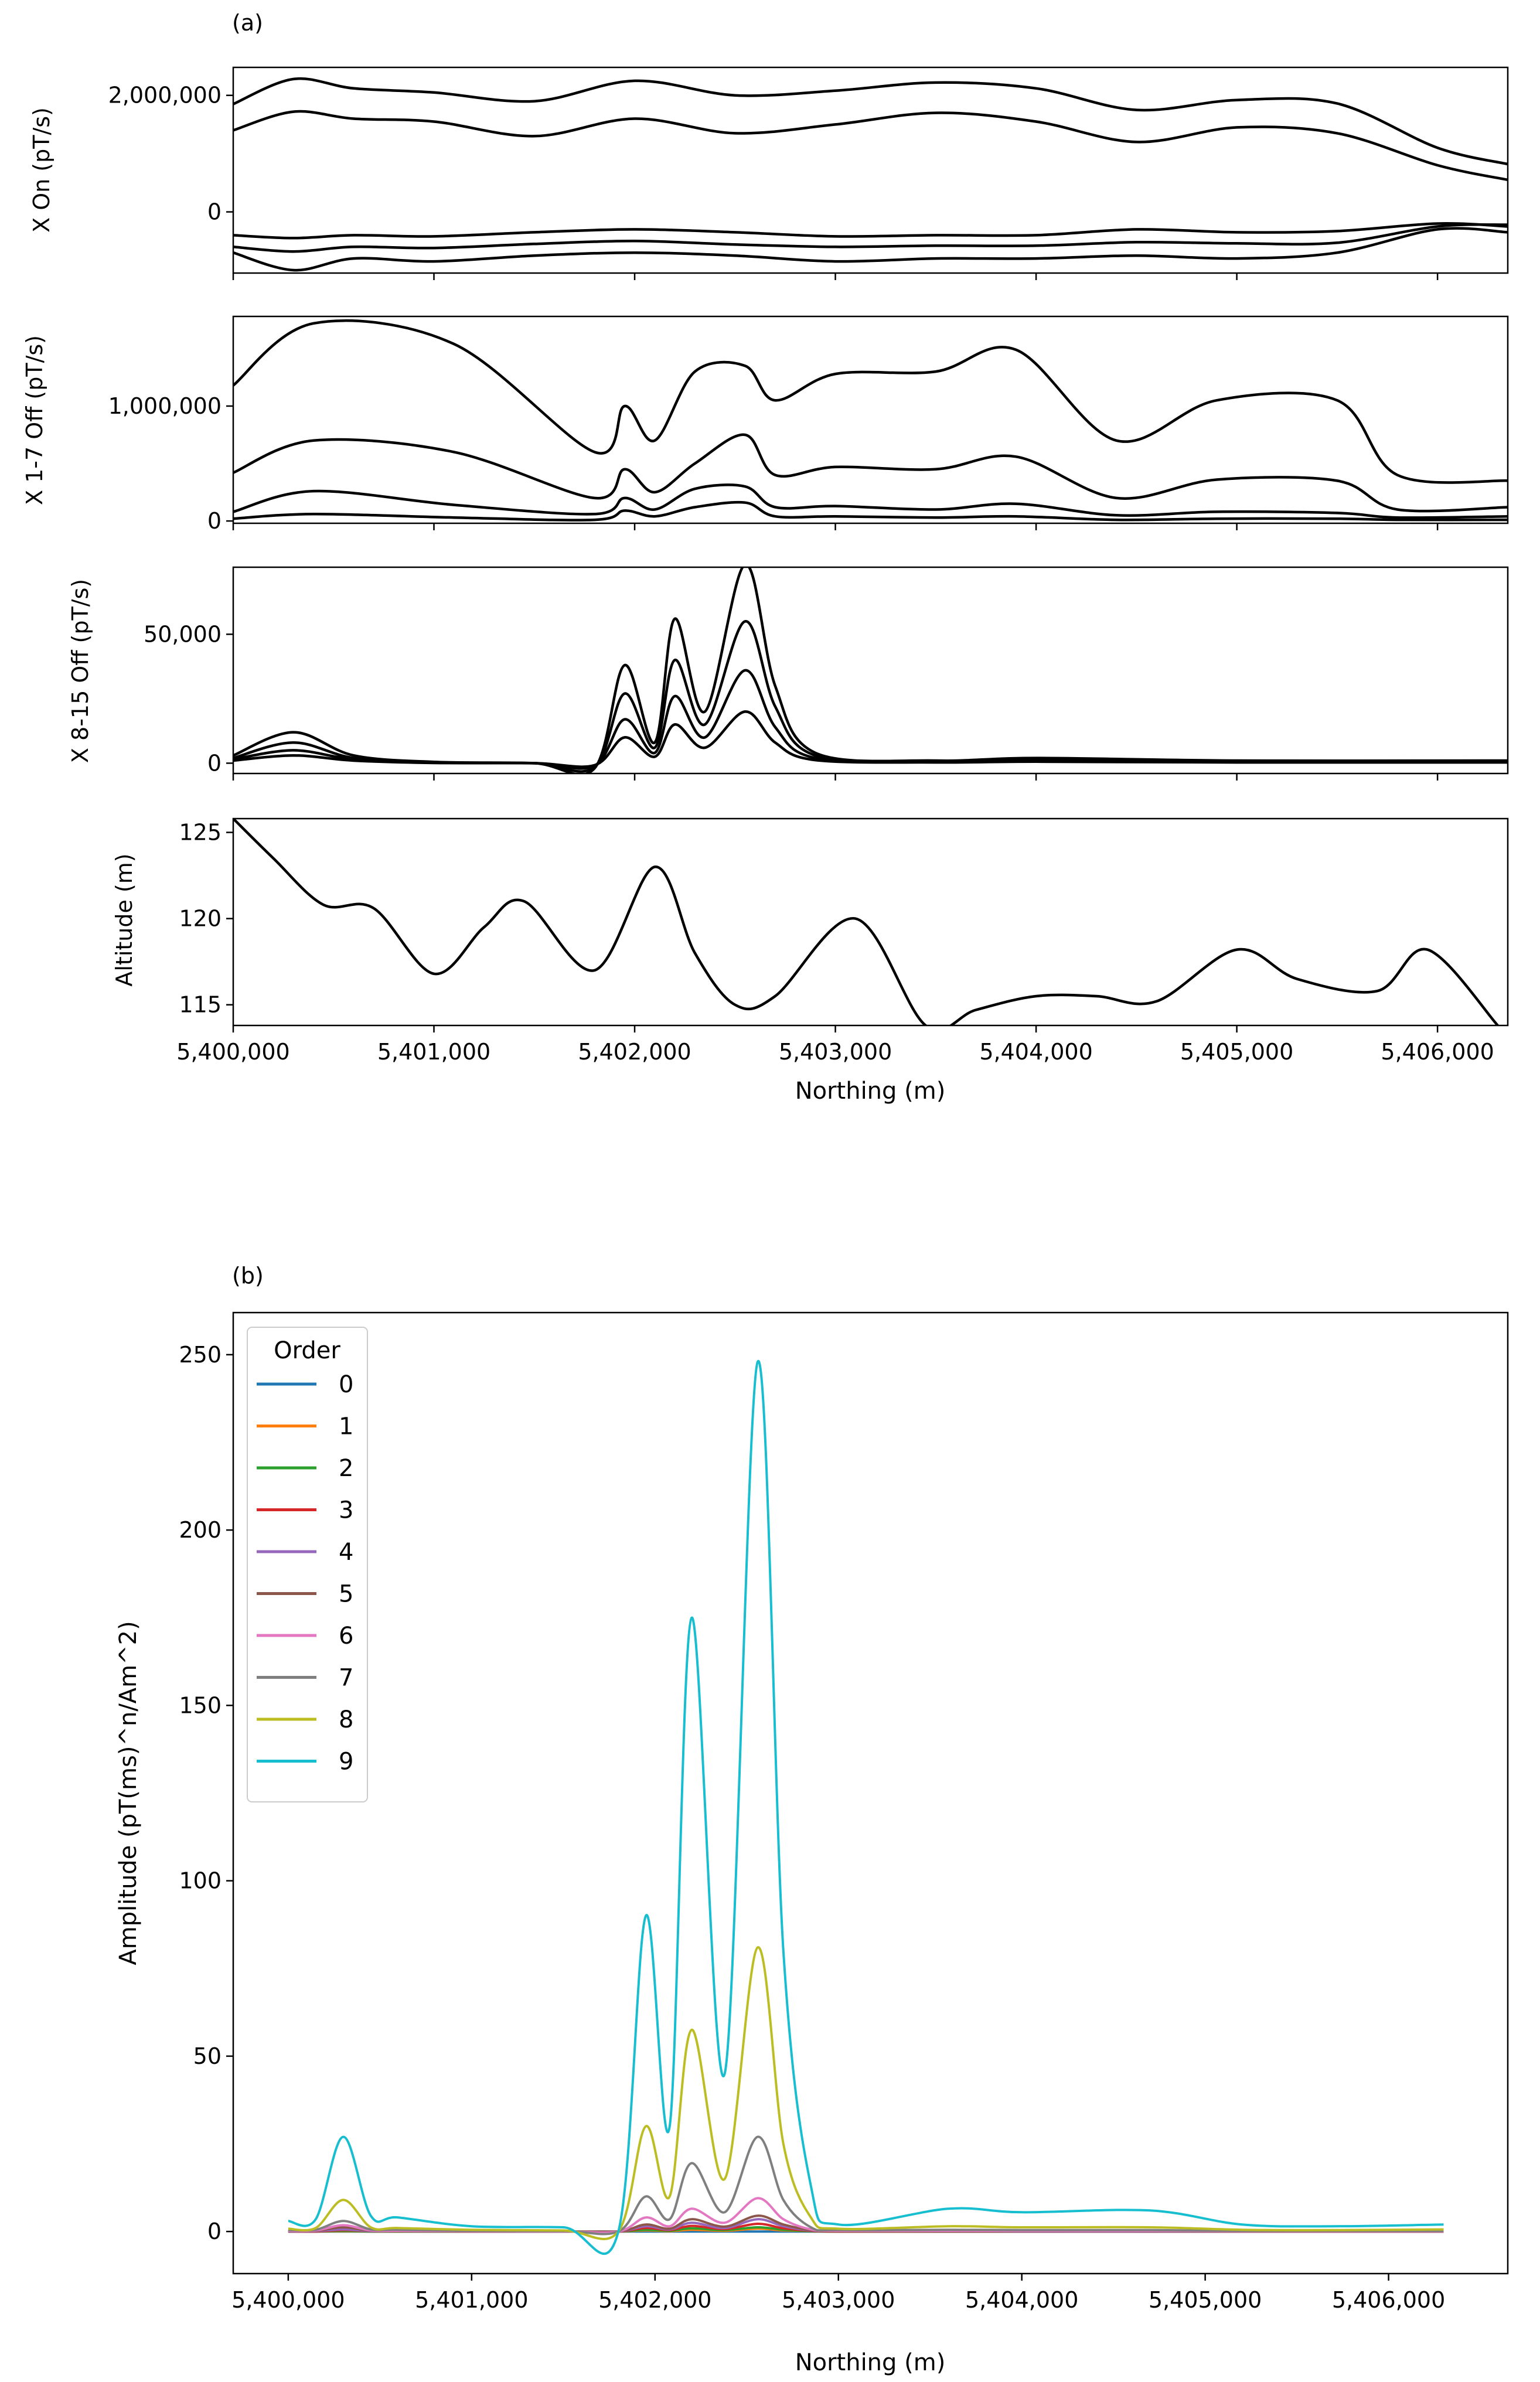 The height and width of the screenshot is (2382, 1540). Describe the element at coordinates (170, 154) in the screenshot. I see `x-on-y-ticks: 0 2,000,000` at that location.